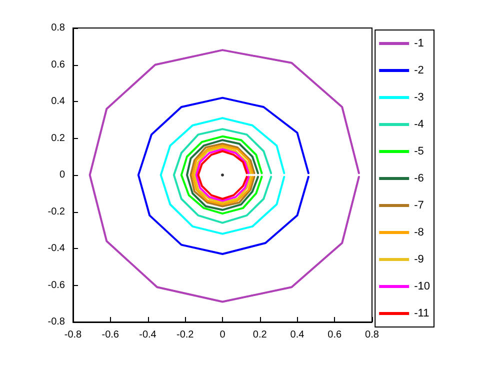  What do you see at coordinates (419, 260) in the screenshot?
I see `legend-label: -9` at bounding box center [419, 260].